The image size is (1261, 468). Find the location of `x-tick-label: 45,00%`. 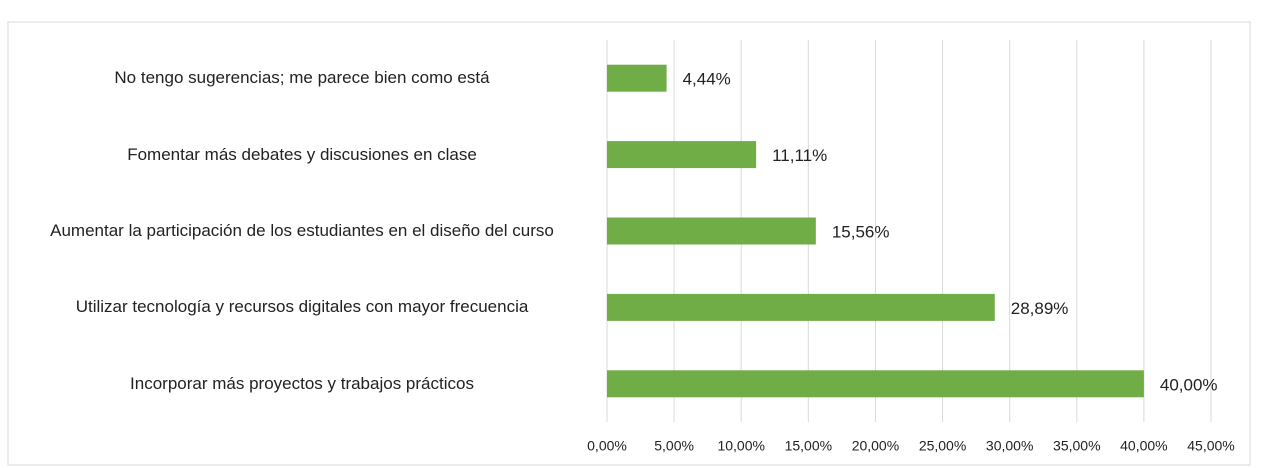

x-tick-label: 45,00% is located at coordinates (1210, 446).